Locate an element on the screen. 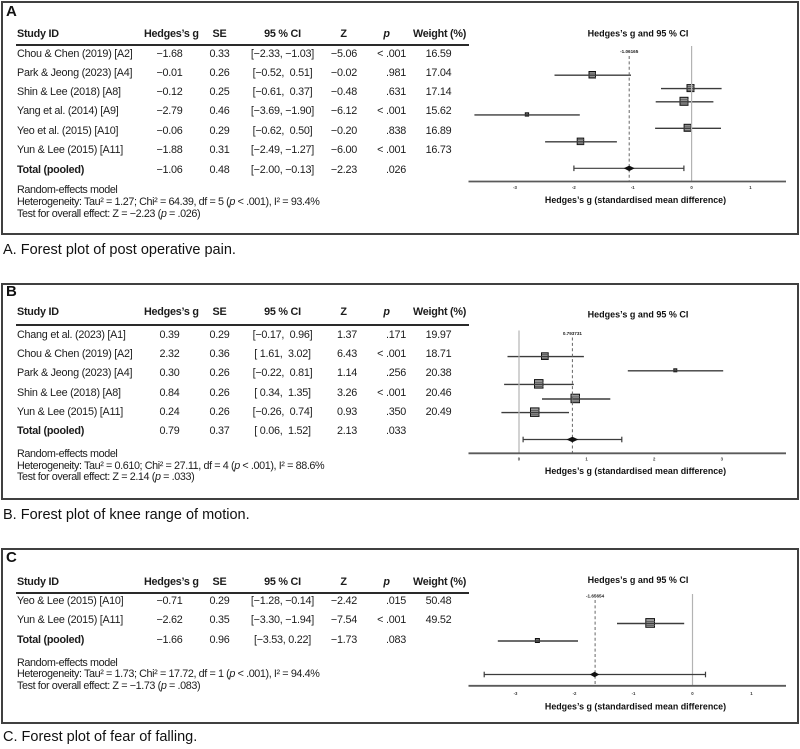 The image size is (800, 749). svg-text: 0.793731 is located at coordinates (573, 333).